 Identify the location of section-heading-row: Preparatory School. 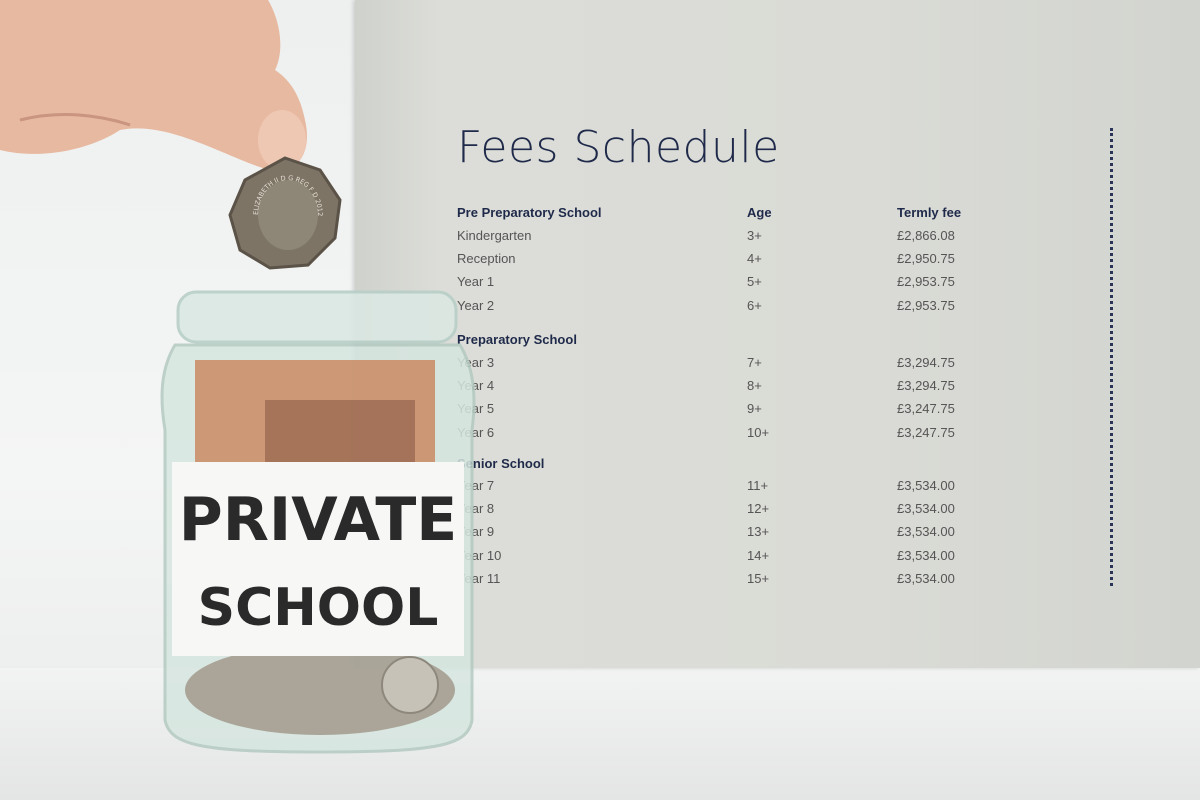
(737, 343).